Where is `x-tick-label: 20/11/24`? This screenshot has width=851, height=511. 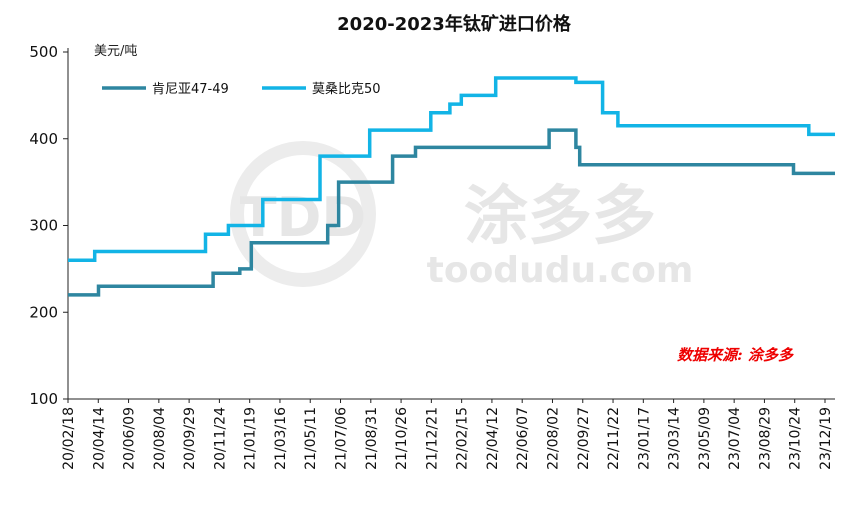
x-tick-label: 20/11/24 is located at coordinates (220, 438).